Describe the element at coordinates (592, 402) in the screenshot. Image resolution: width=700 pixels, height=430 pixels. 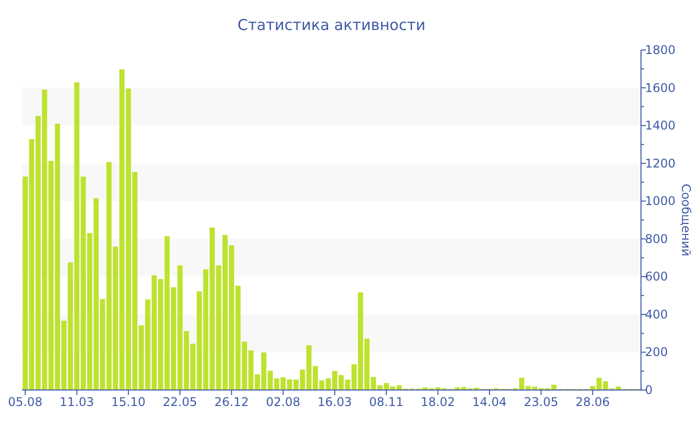
I see `x-tick-label: 28.06` at that location.